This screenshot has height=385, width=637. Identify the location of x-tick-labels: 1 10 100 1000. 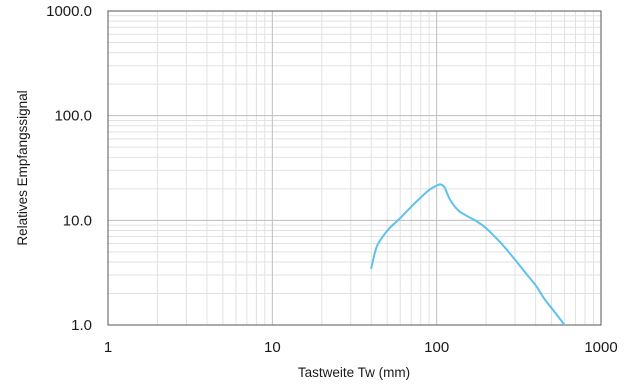
(361, 347).